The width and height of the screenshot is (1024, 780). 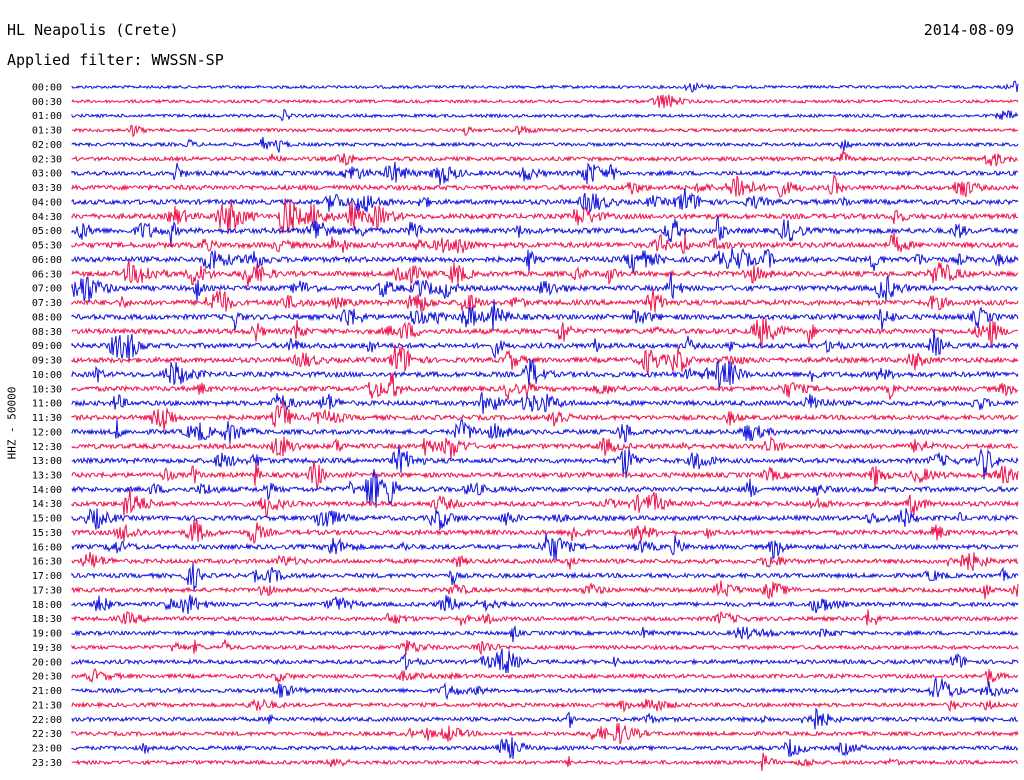 What do you see at coordinates (47, 475) in the screenshot?
I see `time-tick-label: 13:30` at bounding box center [47, 475].